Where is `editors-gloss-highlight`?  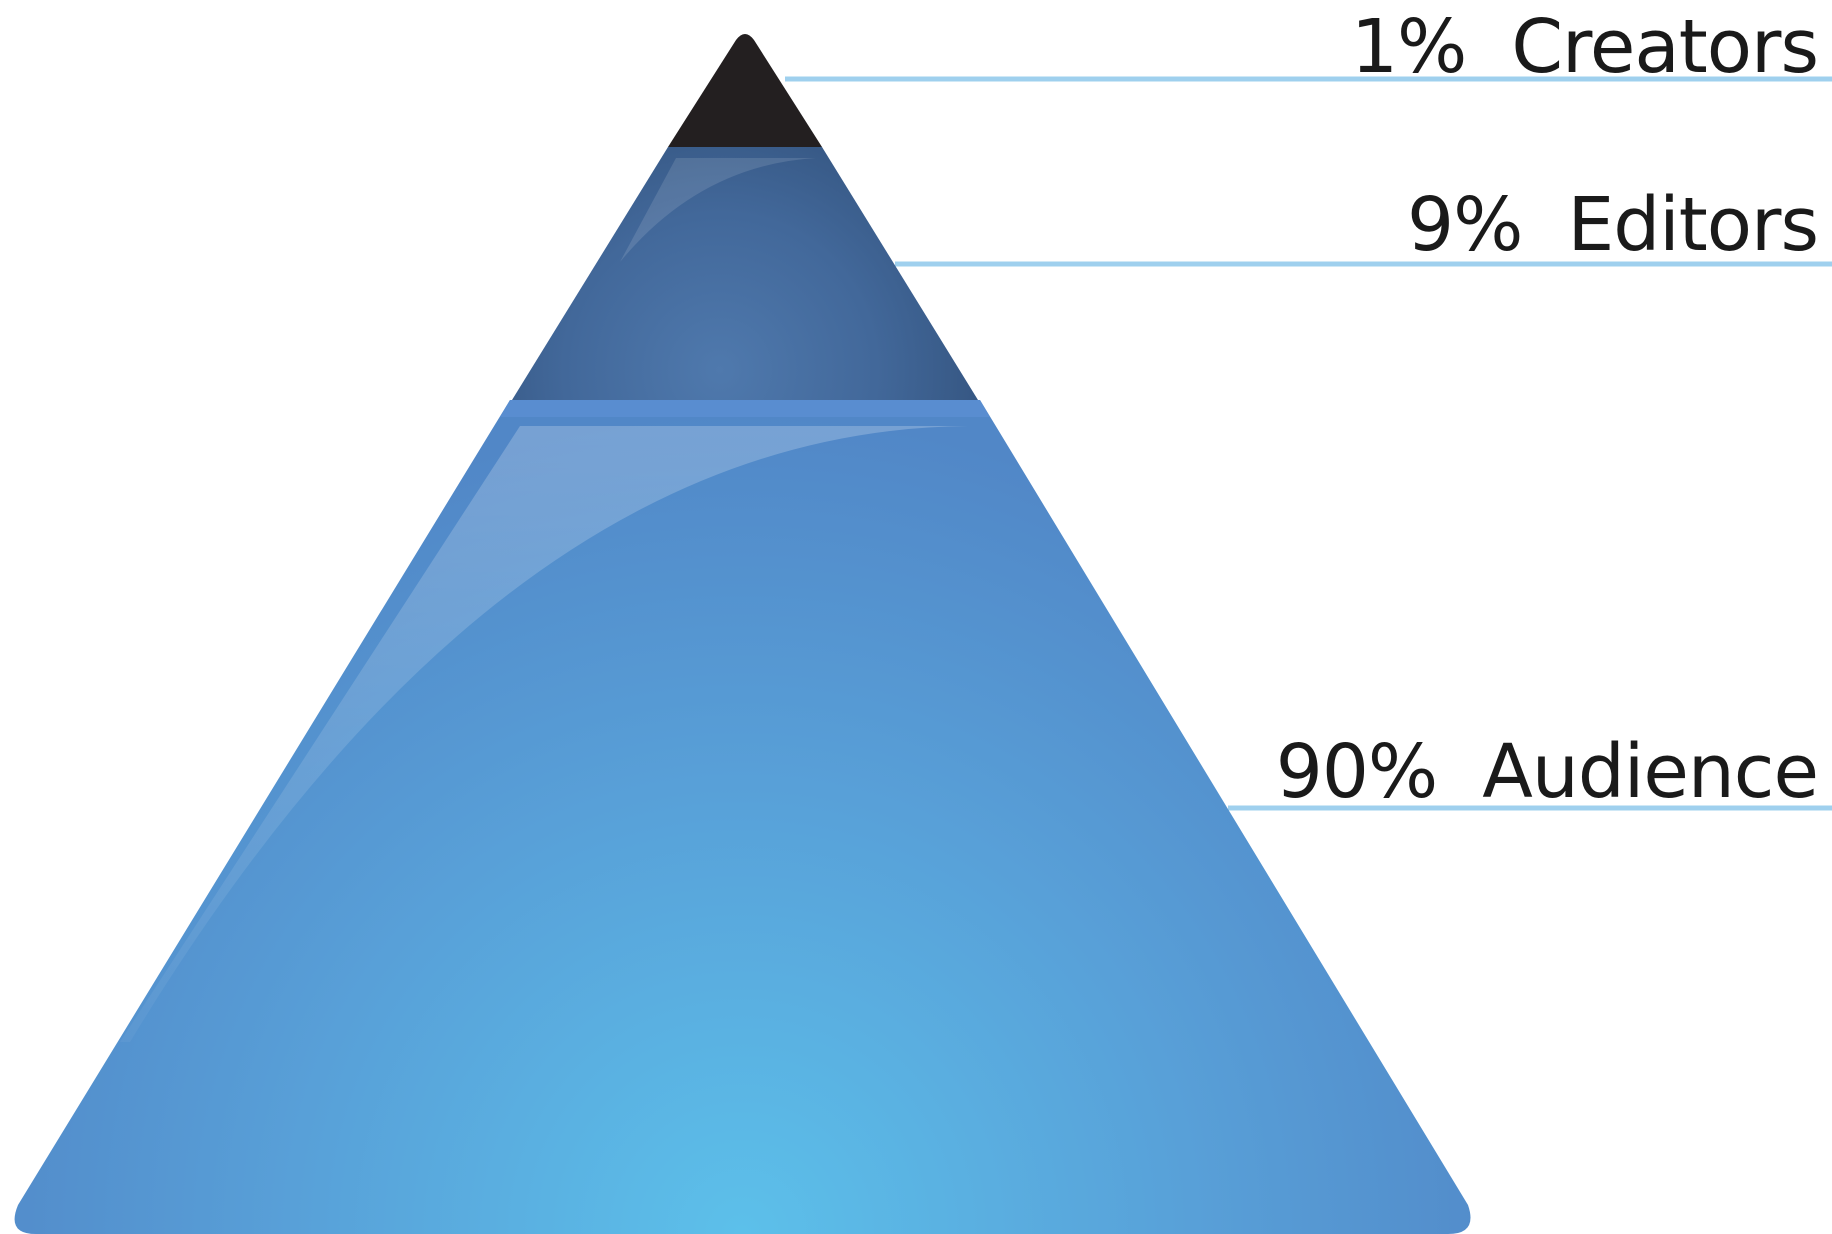
editors-gloss-highlight is located at coordinates (718, 210).